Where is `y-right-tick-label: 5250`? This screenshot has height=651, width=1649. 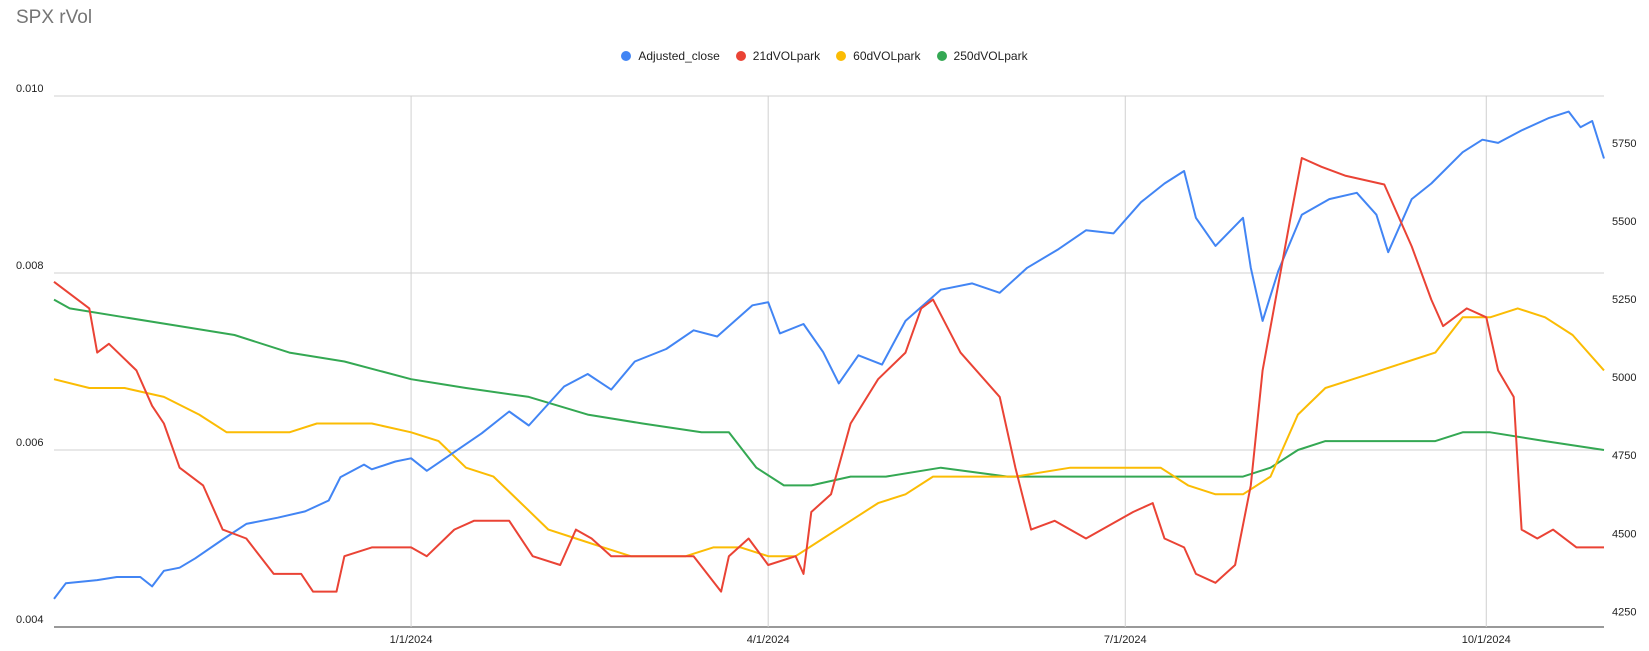
y-right-tick-label: 5250 is located at coordinates (1624, 300).